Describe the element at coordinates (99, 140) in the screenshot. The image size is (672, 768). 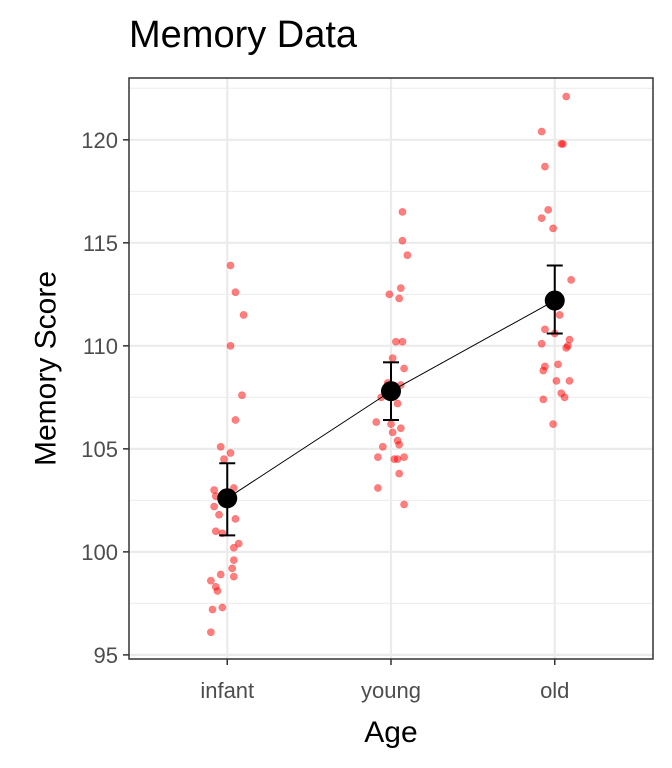
I see `y-tick-label: 120` at that location.